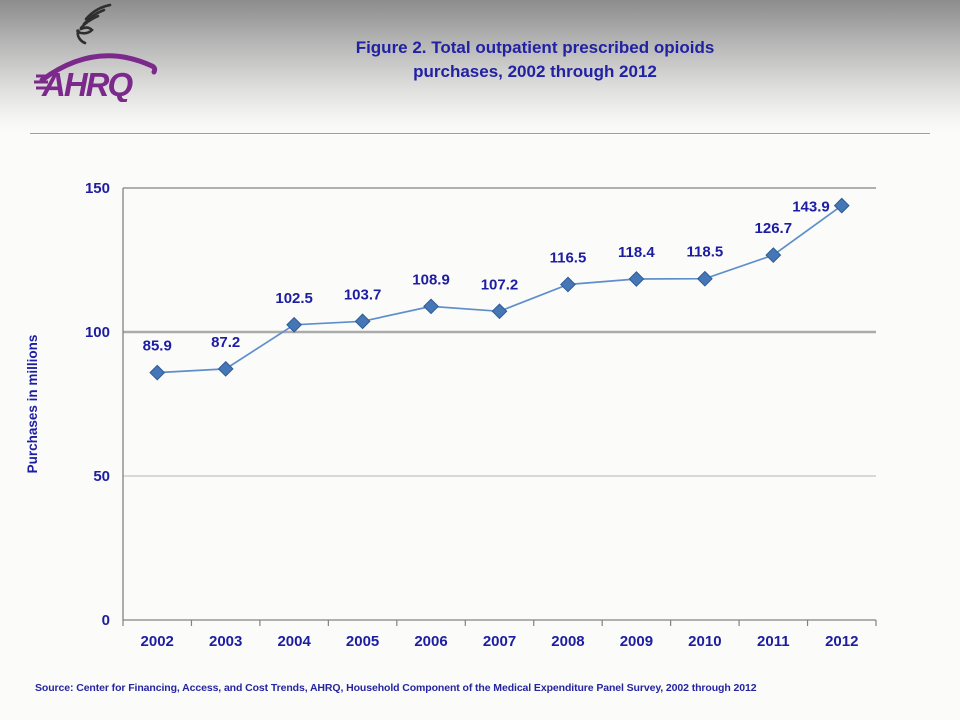 Image resolution: width=960 pixels, height=720 pixels. I want to click on x-tick-label-2002: 2002, so click(157, 641).